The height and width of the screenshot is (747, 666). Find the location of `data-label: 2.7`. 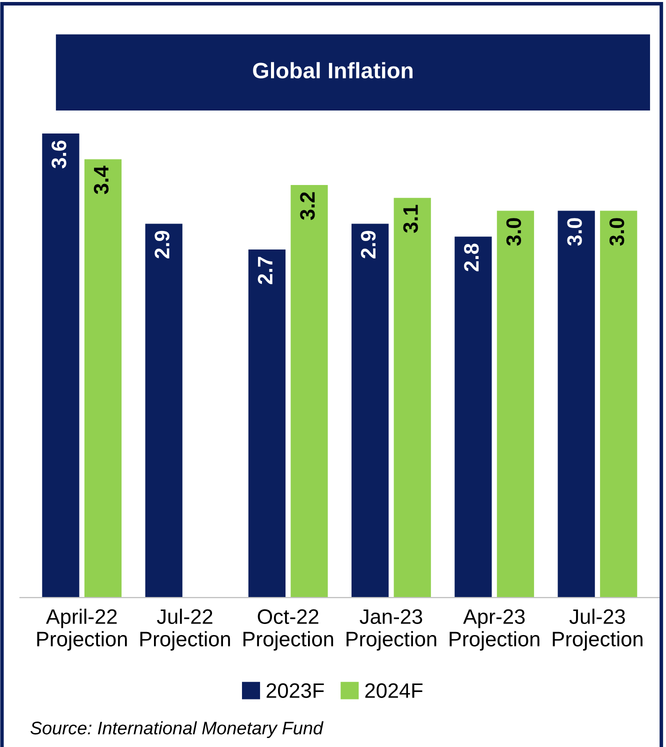

data-label: 2.7 is located at coordinates (265, 270).